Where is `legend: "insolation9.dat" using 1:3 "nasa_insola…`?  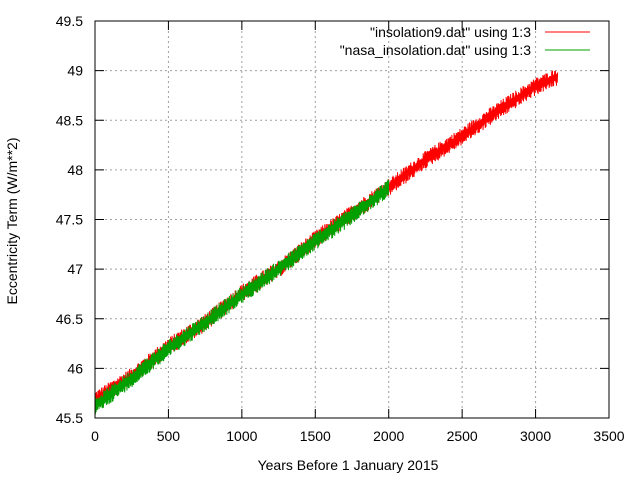 legend: "insolation9.dat" using 1:3 "nasa_insola… is located at coordinates (465, 41).